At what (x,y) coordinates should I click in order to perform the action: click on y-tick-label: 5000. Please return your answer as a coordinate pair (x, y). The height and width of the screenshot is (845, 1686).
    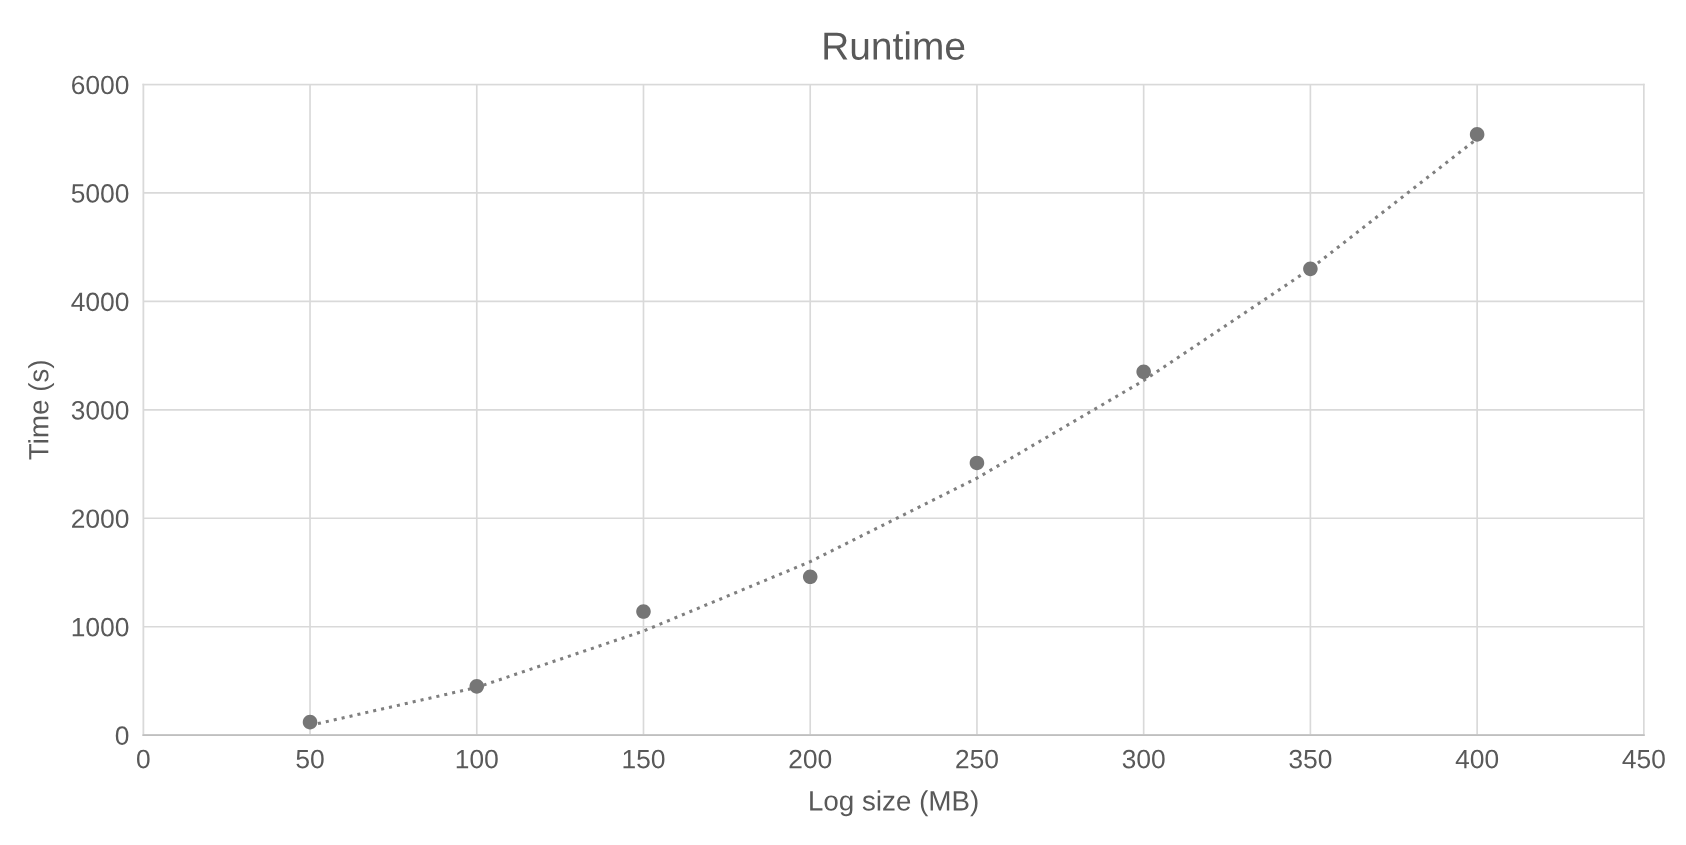
    Looking at the image, I should click on (100, 193).